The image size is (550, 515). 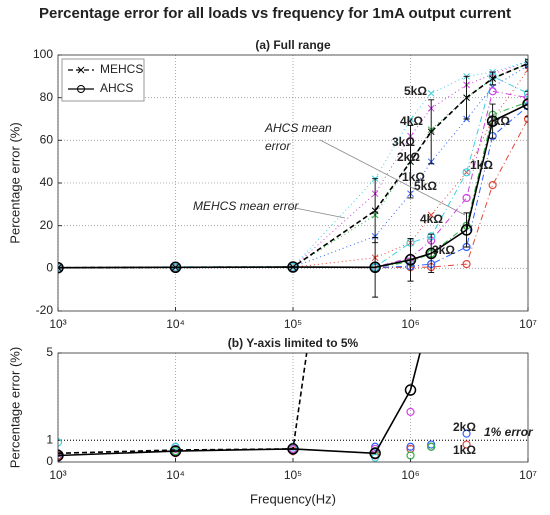 I want to click on y-tick-label: 60, so click(x=47, y=140).